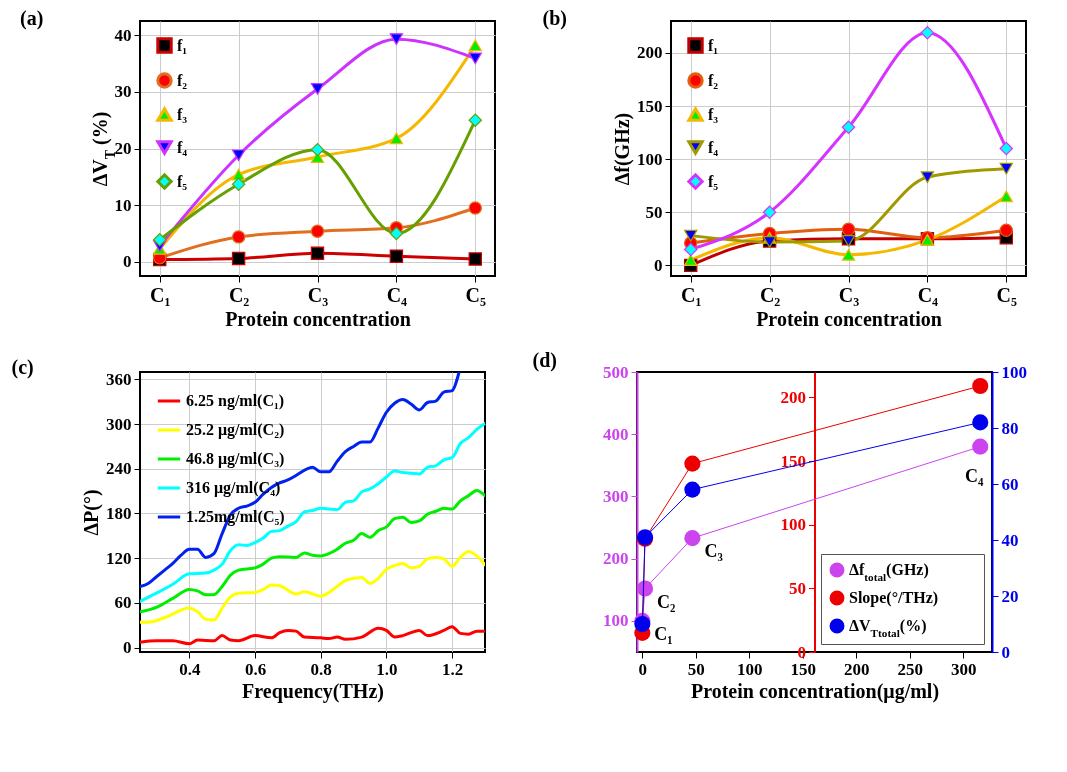 The width and height of the screenshot is (1067, 772). I want to click on legend-label: 46.8 μg/ml(C₃), so click(235, 459).